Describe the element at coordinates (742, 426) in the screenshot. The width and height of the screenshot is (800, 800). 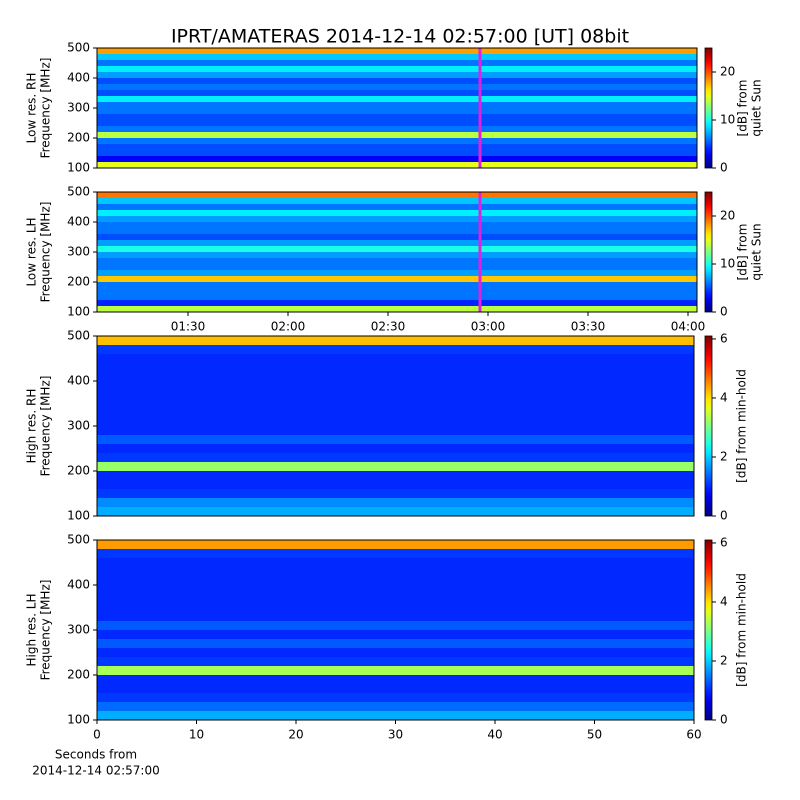
I see `colorbar-label: [dB] from min-hold` at that location.